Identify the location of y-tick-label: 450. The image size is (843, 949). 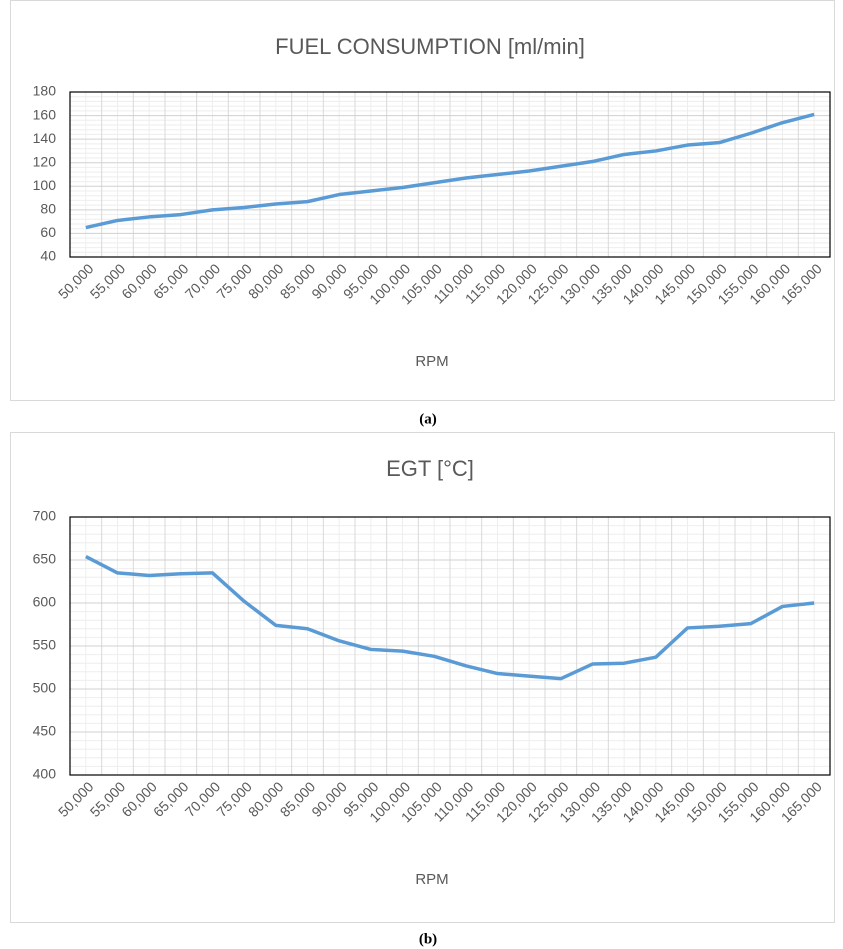
(45, 731).